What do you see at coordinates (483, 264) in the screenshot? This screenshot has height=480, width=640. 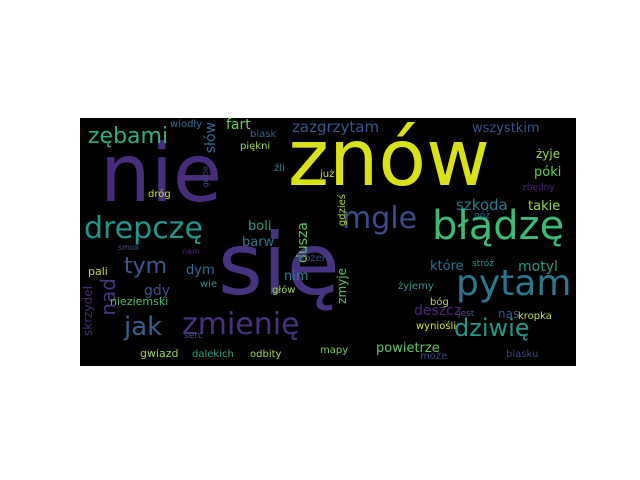 I see `word-stroz: stróż` at bounding box center [483, 264].